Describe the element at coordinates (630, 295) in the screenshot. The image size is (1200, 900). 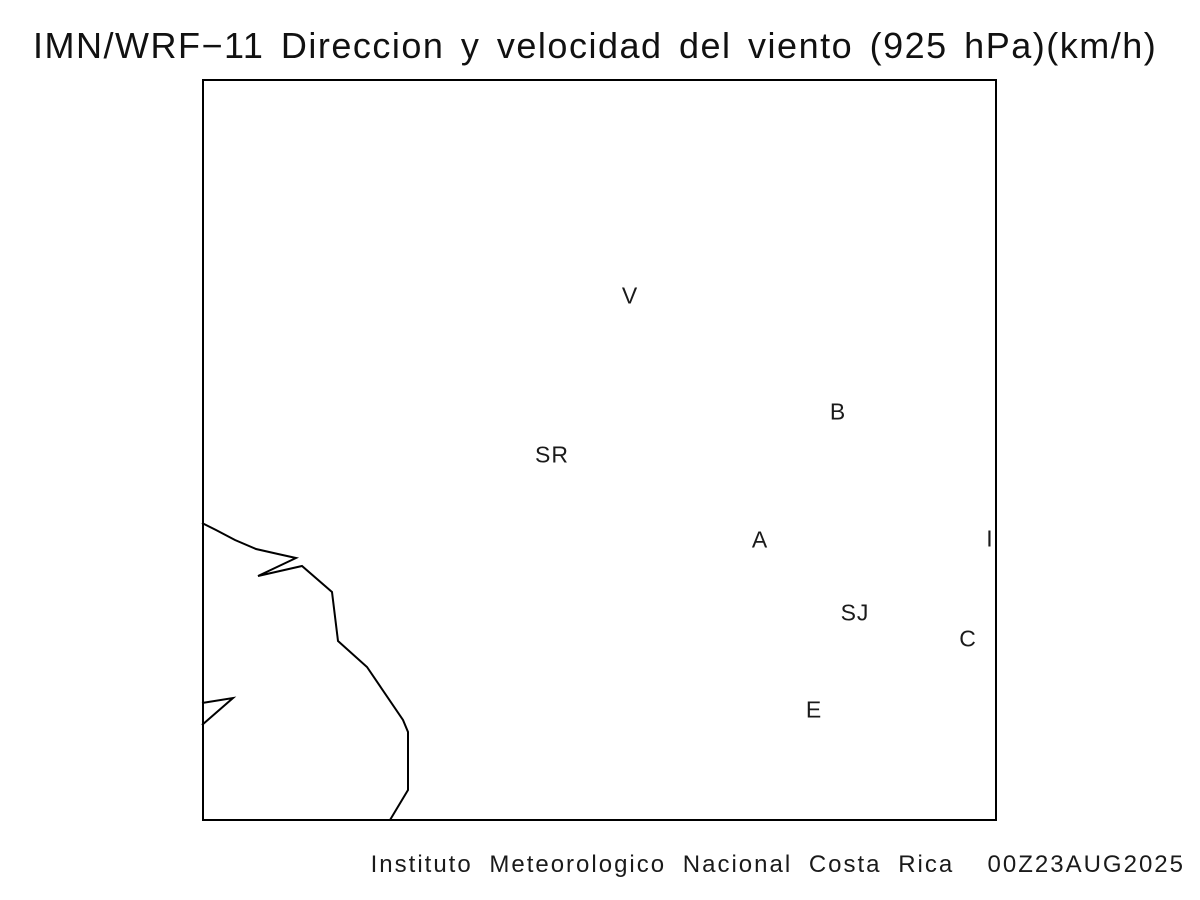
I see `station-label-v: V` at that location.